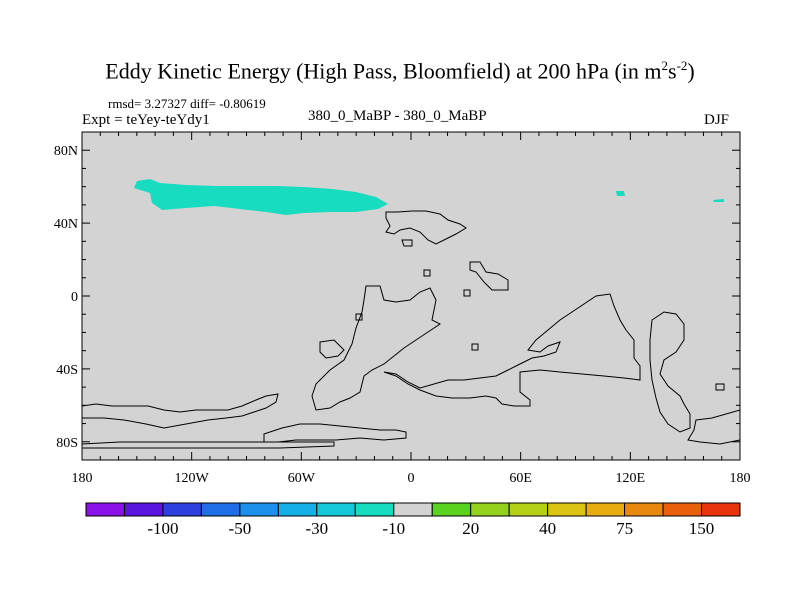 Image resolution: width=800 pixels, height=600 pixels. What do you see at coordinates (512, 350) in the screenshot?
I see `coastline-africa-south` at bounding box center [512, 350].